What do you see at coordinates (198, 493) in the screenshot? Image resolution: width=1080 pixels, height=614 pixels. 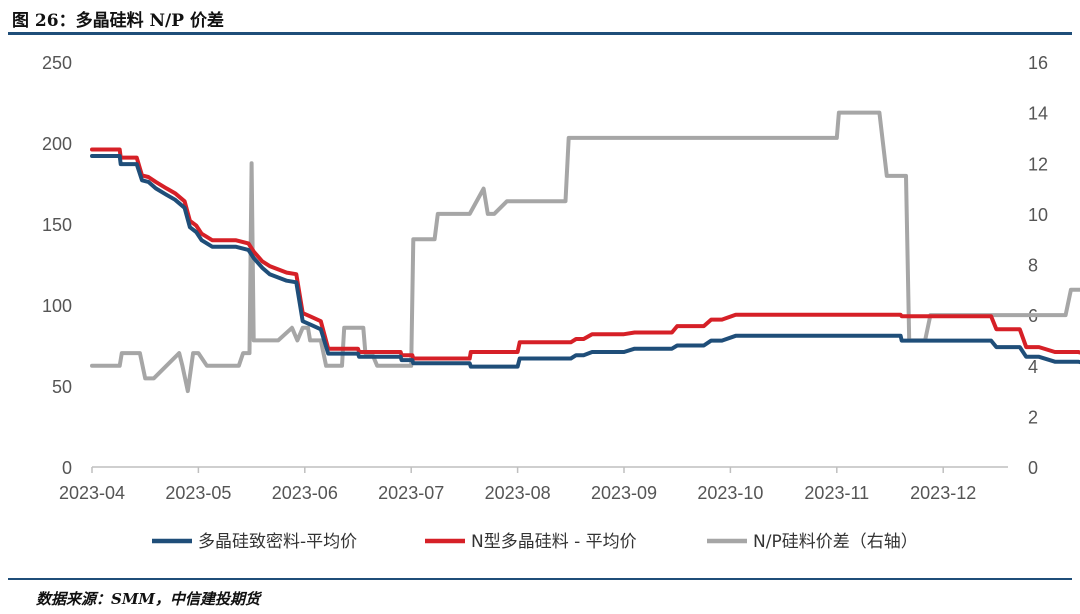 I see `x-tick-label: 2023-05` at bounding box center [198, 493].